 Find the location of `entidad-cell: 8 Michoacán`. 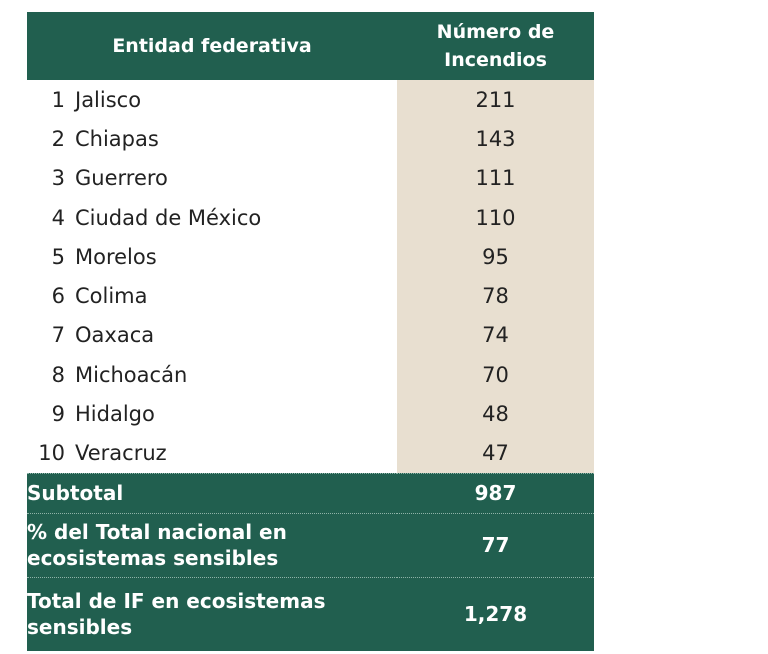

entidad-cell: 8 Michoacán is located at coordinates (212, 375).